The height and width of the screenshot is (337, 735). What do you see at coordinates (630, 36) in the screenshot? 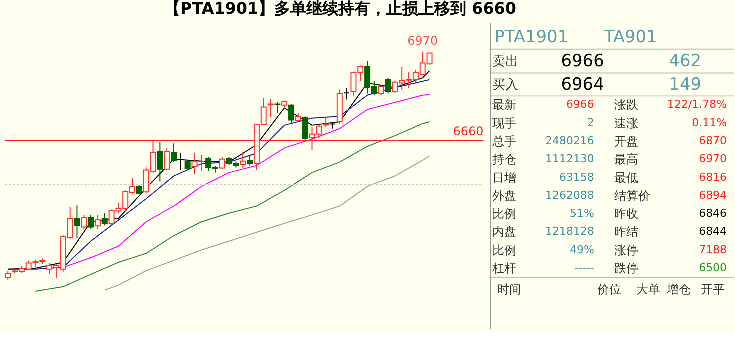
I see `text: TA901` at bounding box center [630, 36].